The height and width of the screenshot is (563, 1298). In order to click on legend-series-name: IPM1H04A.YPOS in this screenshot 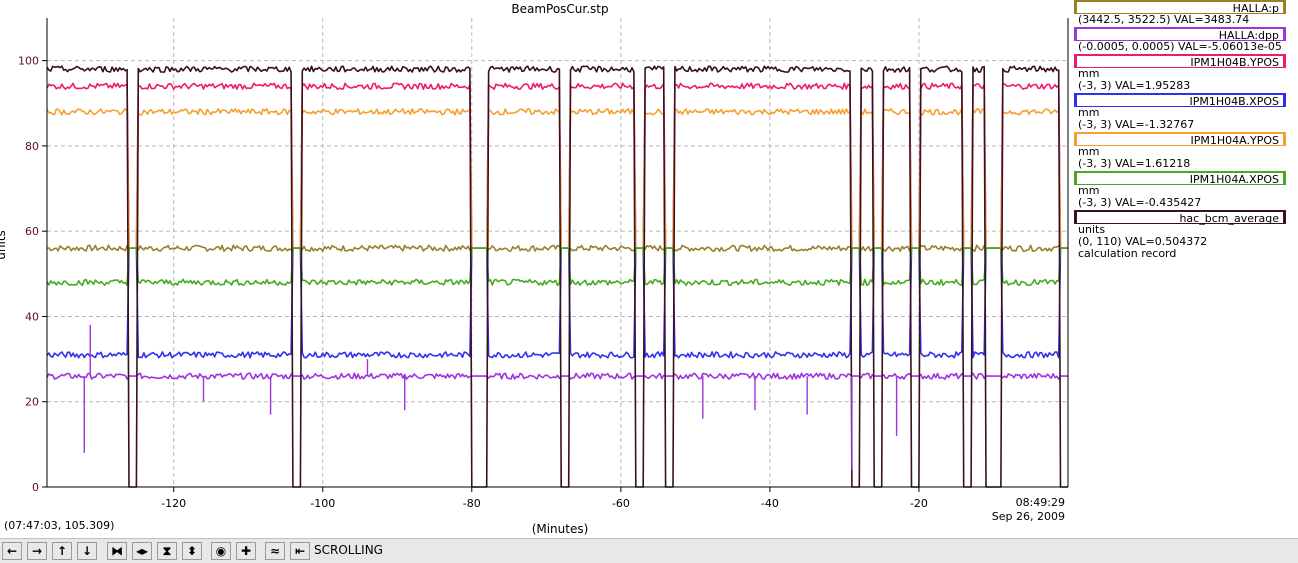, I will do `click(1180, 139)`.